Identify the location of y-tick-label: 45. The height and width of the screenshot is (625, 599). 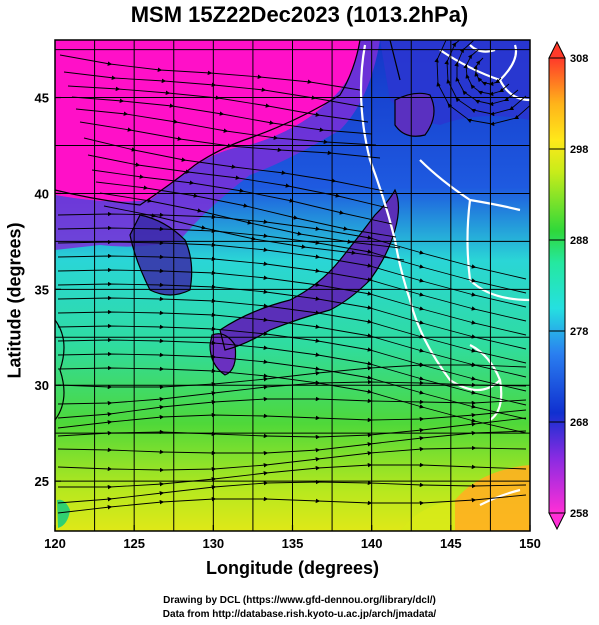
(42, 98).